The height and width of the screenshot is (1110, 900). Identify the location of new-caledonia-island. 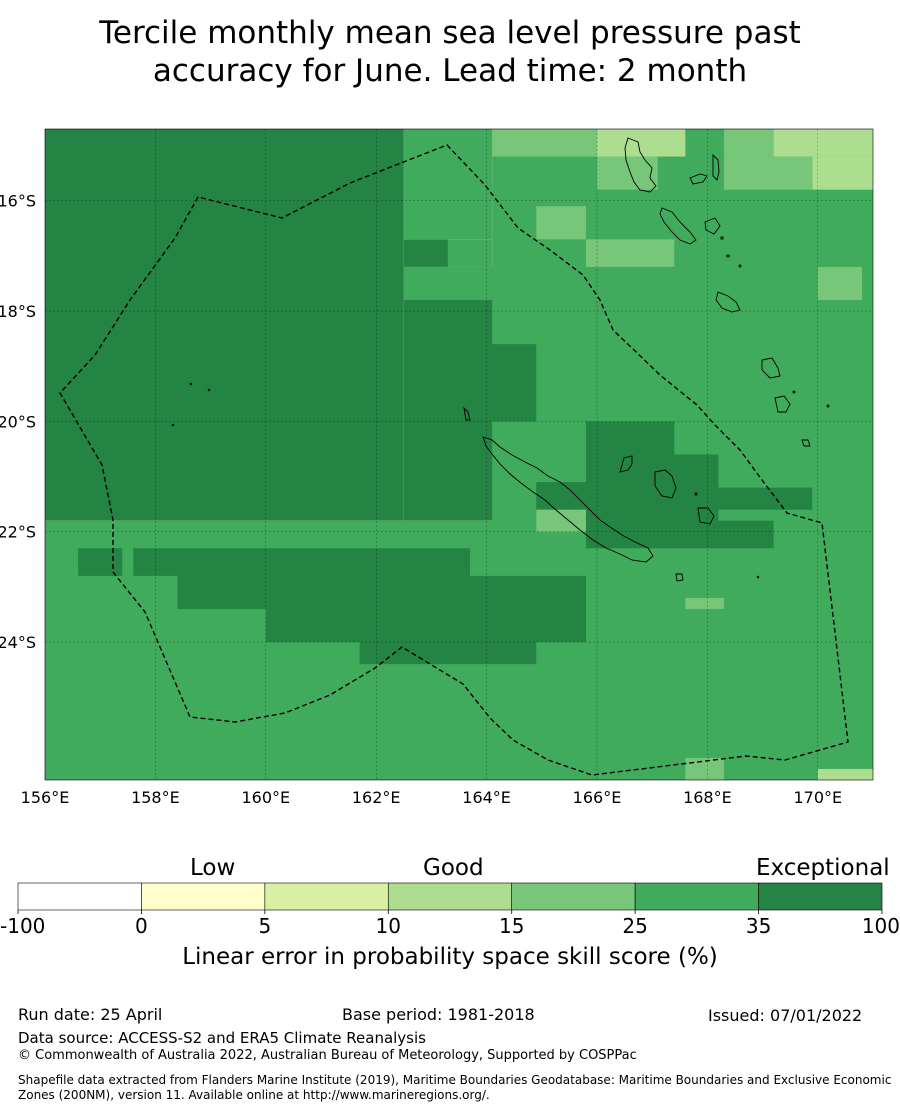
(568, 499).